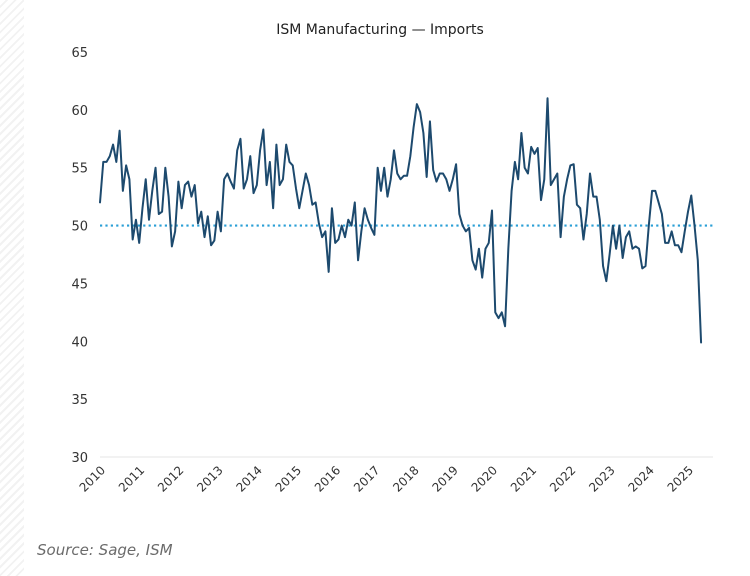  Describe the element at coordinates (680, 478) in the screenshot. I see `x-tick-label: 2025` at that location.